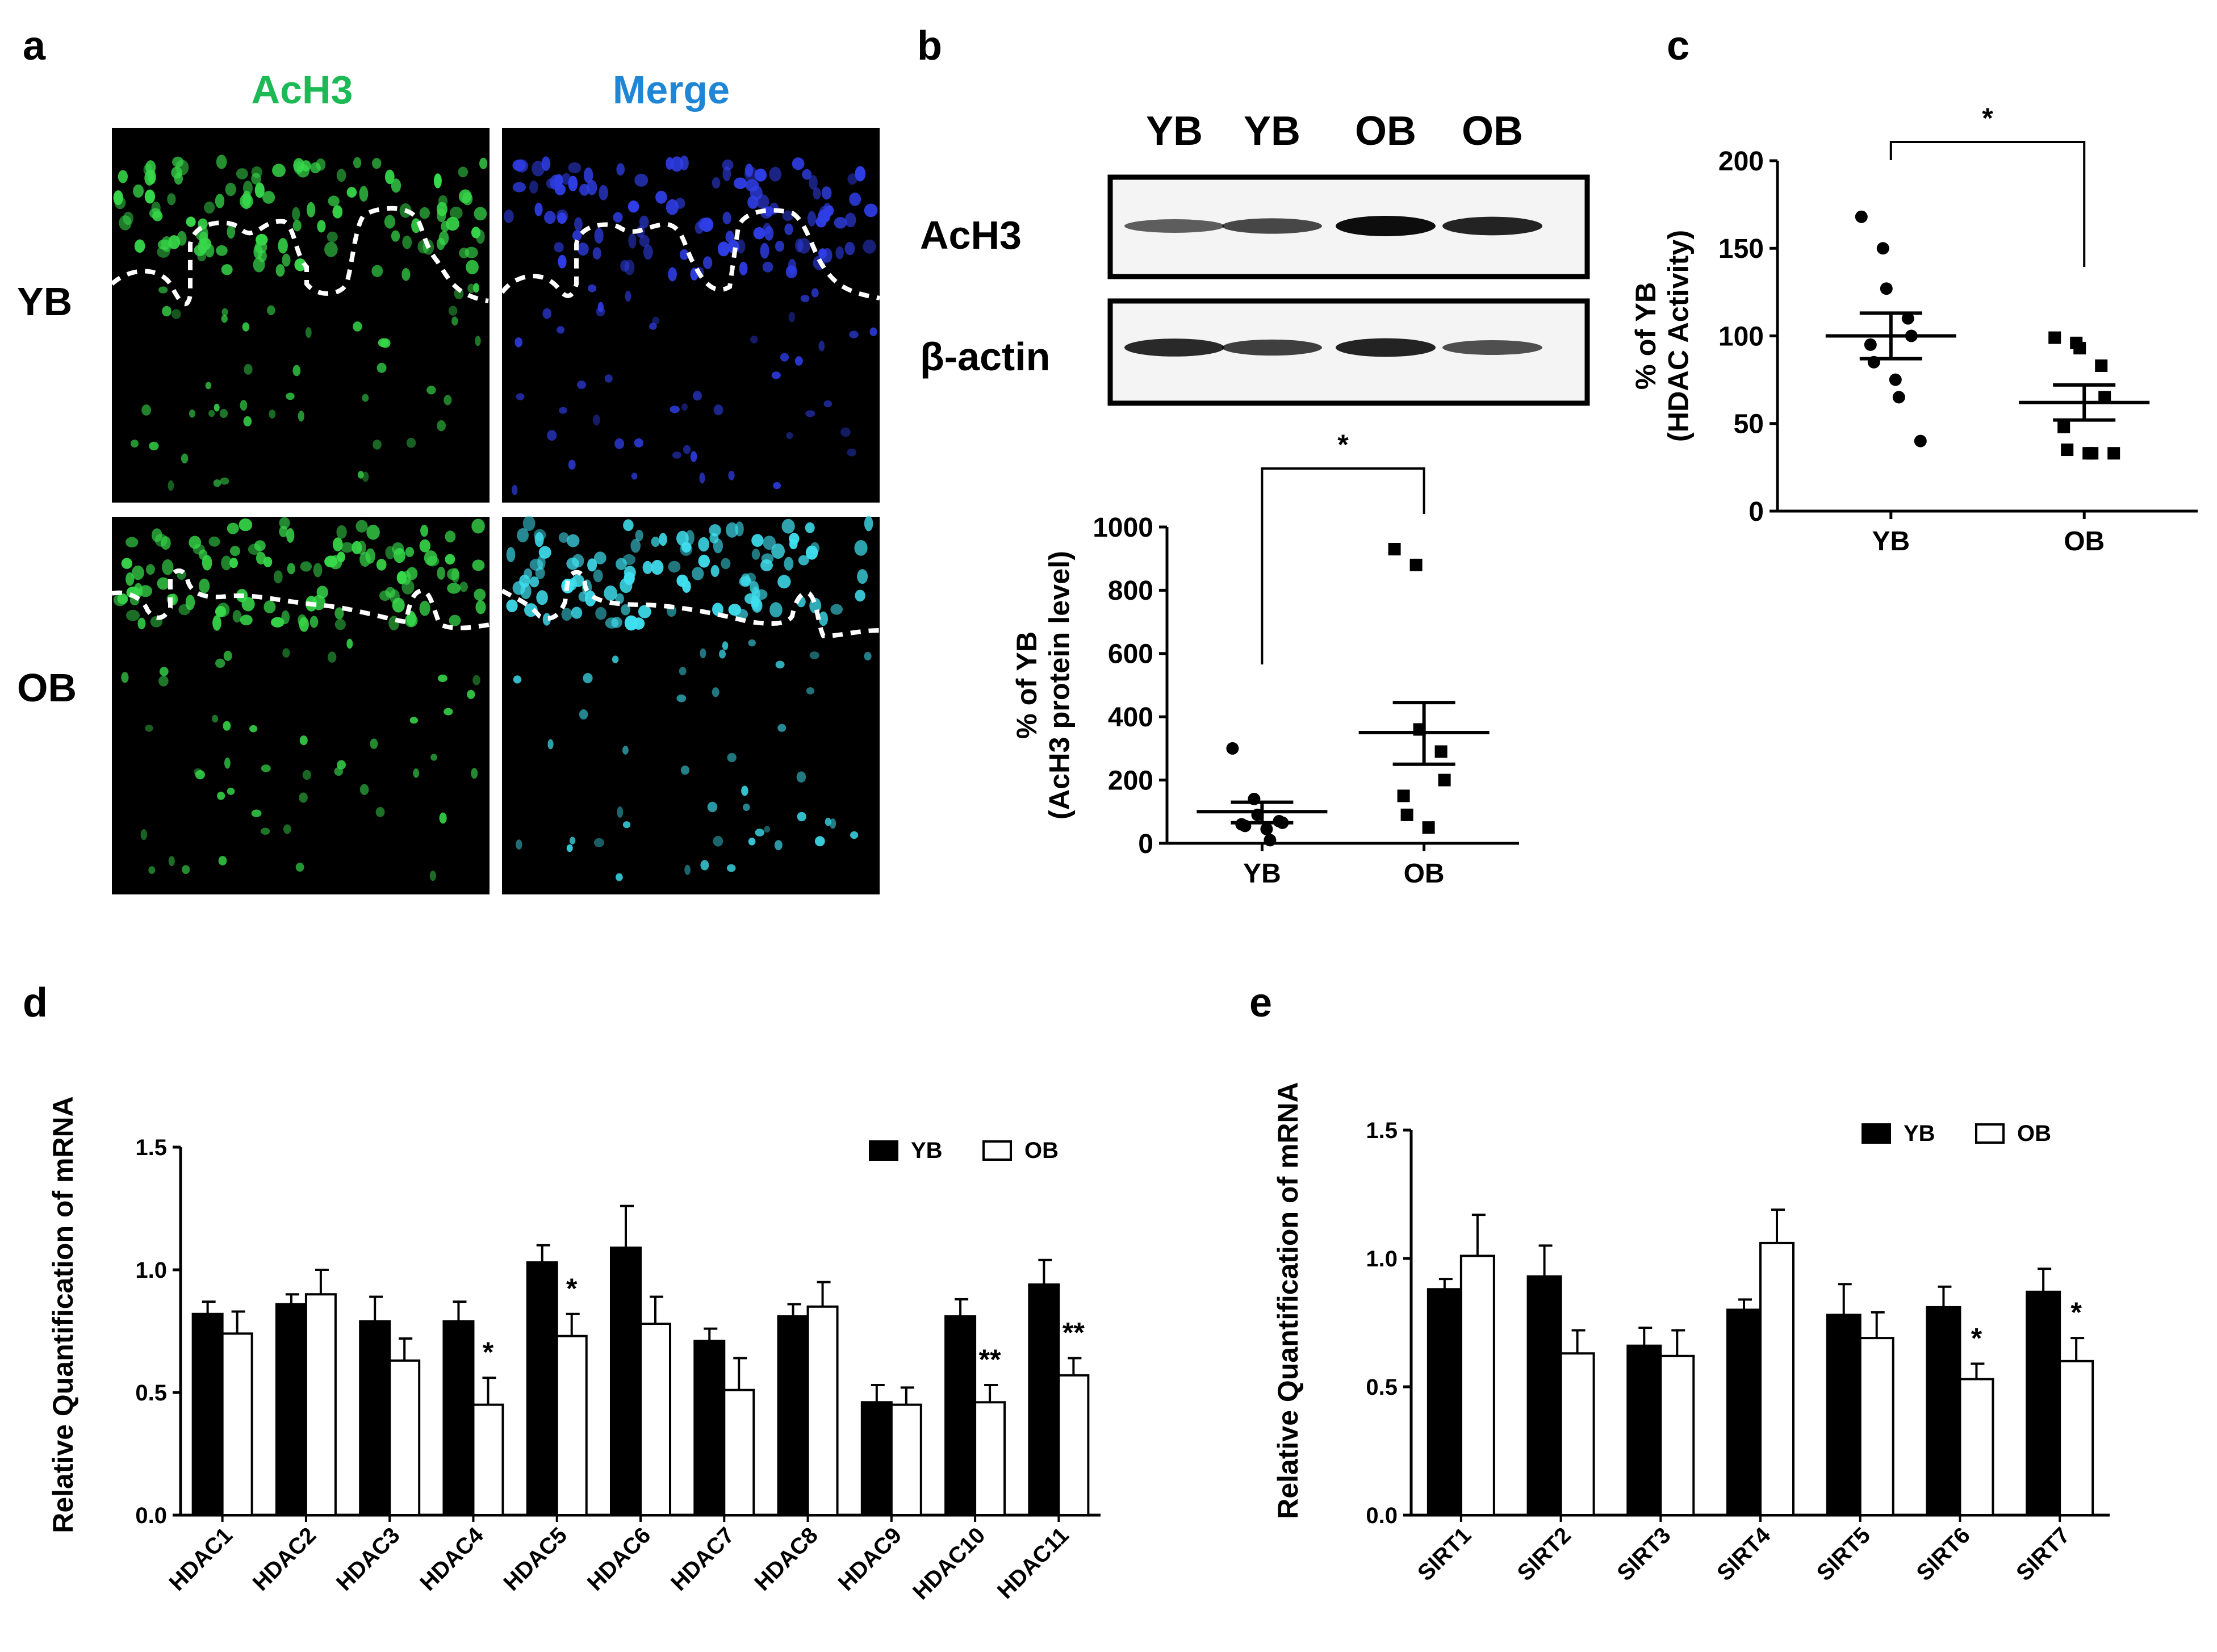  Describe the element at coordinates (1386, 226) in the screenshot. I see `ach3-band` at that location.